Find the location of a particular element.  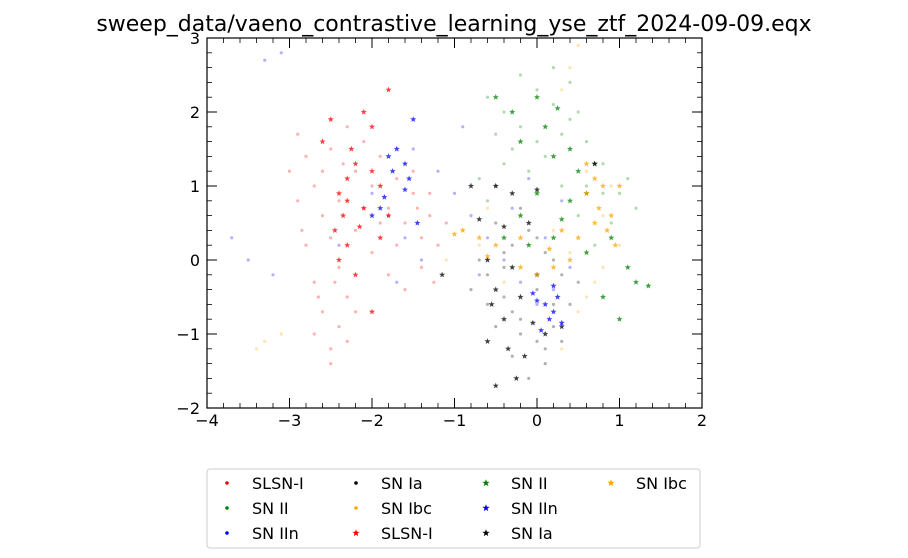

y-tick-label: 2 is located at coordinates (195, 112).